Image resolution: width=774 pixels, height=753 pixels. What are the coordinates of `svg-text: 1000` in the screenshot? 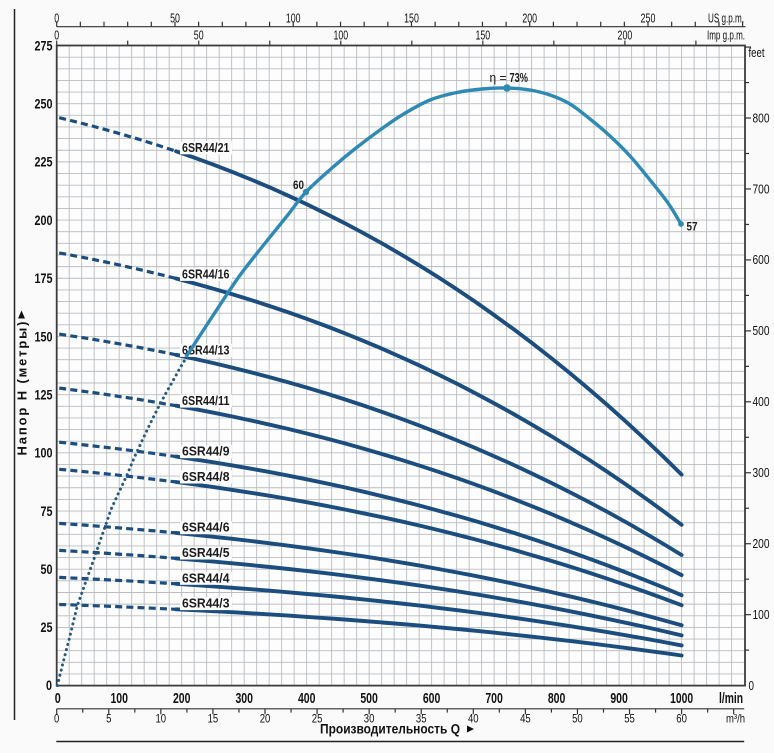 It's located at (681, 698).